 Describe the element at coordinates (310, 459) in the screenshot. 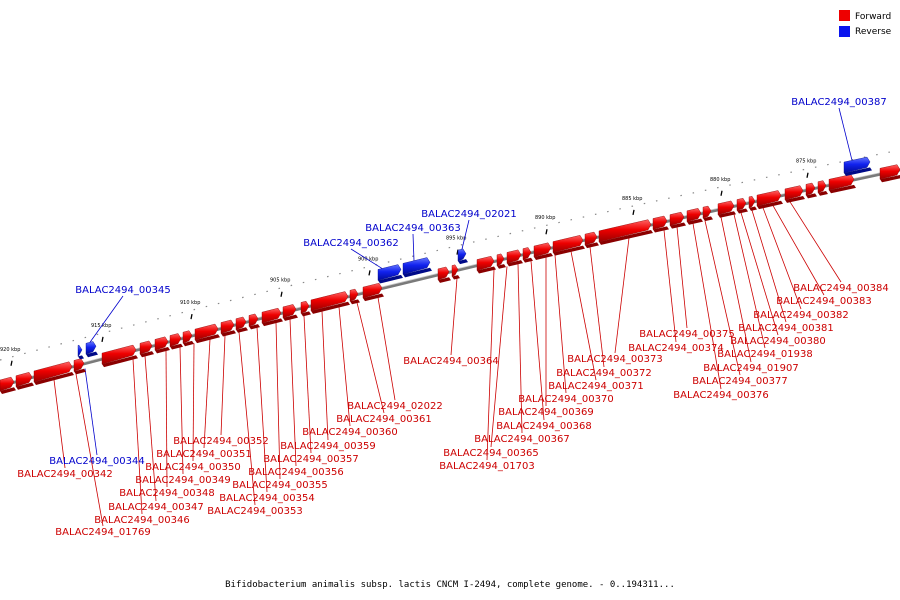

I see `forward-gene-label: BALAC2494_00357` at that location.